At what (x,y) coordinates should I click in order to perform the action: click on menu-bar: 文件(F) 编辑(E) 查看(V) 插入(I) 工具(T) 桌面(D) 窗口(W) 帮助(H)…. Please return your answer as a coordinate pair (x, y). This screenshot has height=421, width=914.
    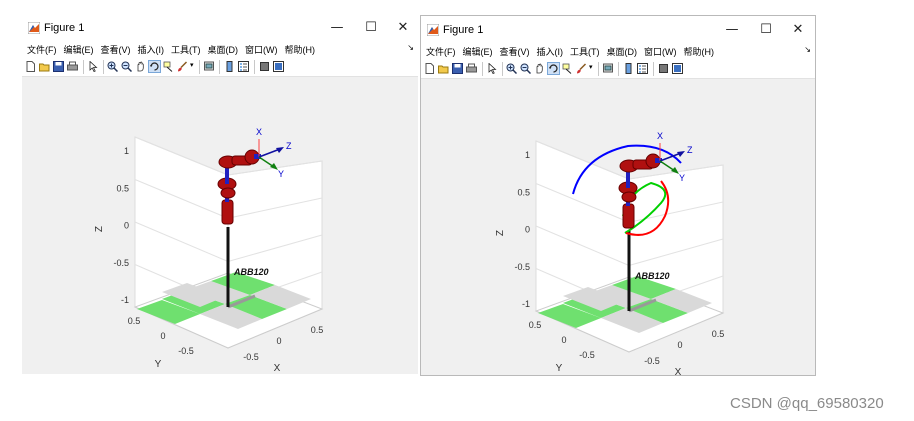
    Looking at the image, I should click on (220, 50).